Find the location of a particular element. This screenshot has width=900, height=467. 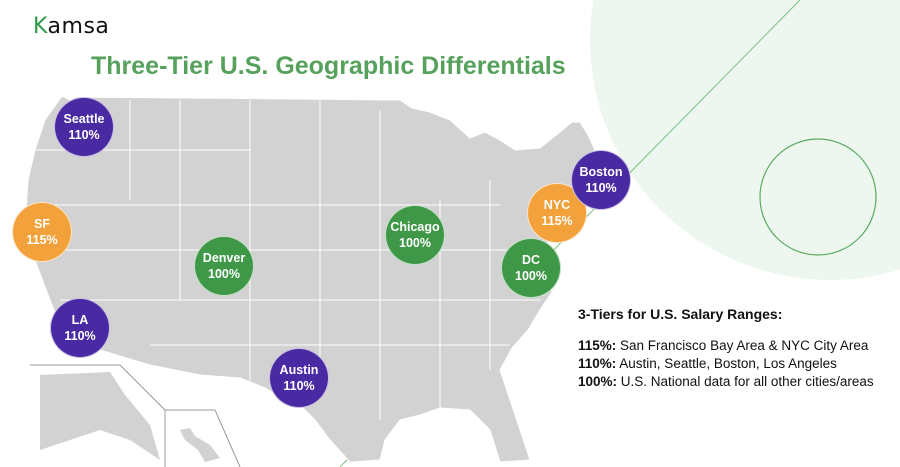

city-bubble-denver: Denver 100% is located at coordinates (224, 266).